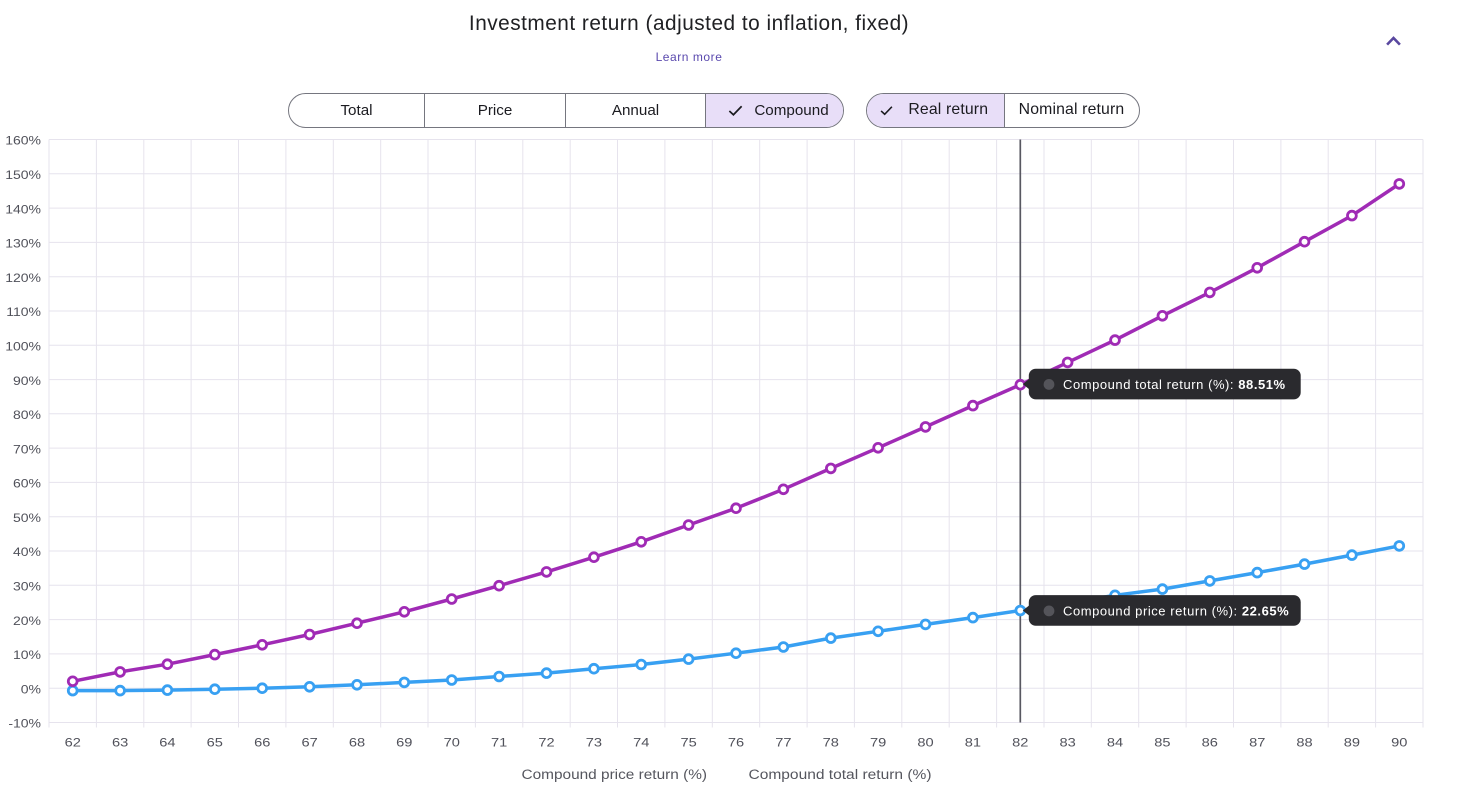  Describe the element at coordinates (120, 743) in the screenshot. I see `svg-text: 63` at that location.